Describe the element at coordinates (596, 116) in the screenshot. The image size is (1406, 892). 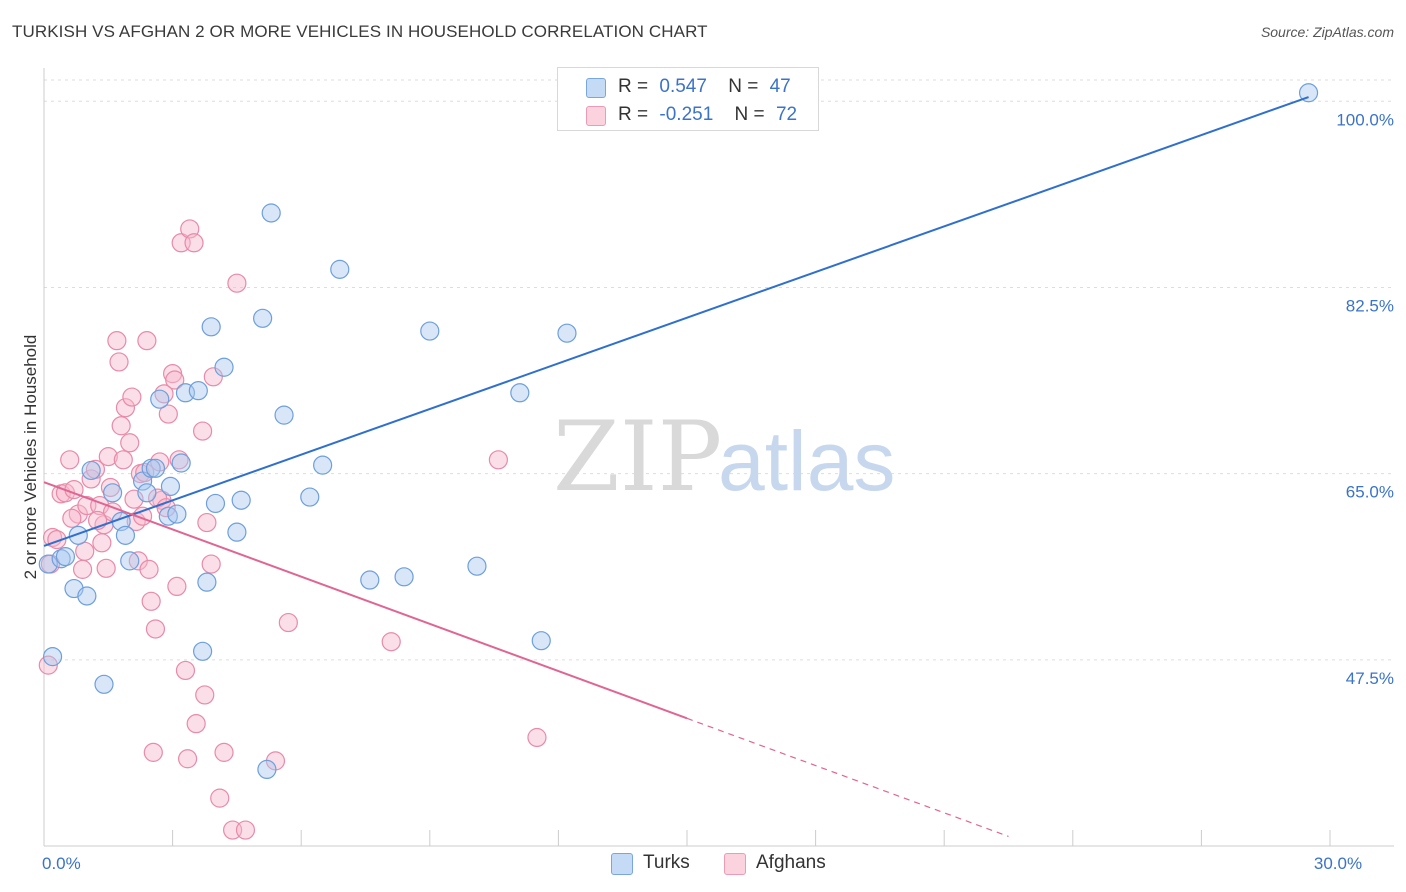
I see `afghans-swatch` at that location.